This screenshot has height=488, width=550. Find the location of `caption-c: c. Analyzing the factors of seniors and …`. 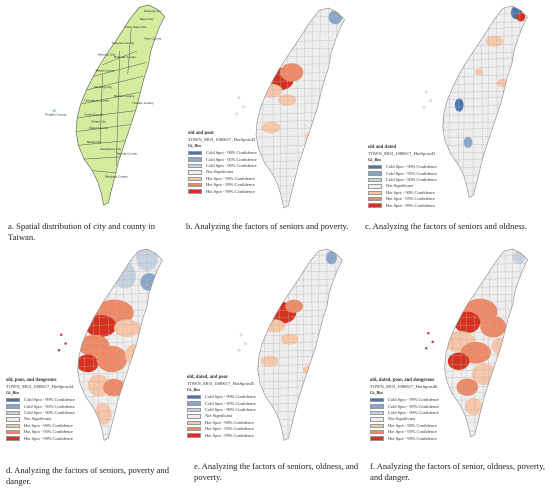

caption-c: c. Analyzing the factors of seniors and … is located at coordinates (446, 226).